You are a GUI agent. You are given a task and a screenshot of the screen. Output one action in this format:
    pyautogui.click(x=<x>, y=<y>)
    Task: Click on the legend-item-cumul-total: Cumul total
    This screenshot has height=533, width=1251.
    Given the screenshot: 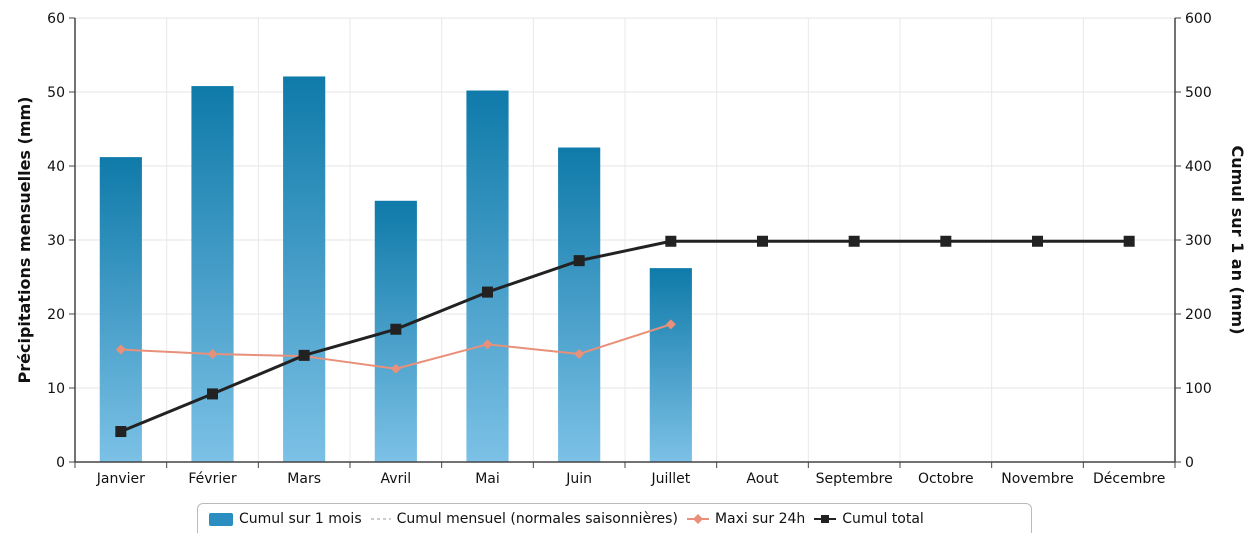 What is the action you would take?
    pyautogui.click(x=868, y=519)
    